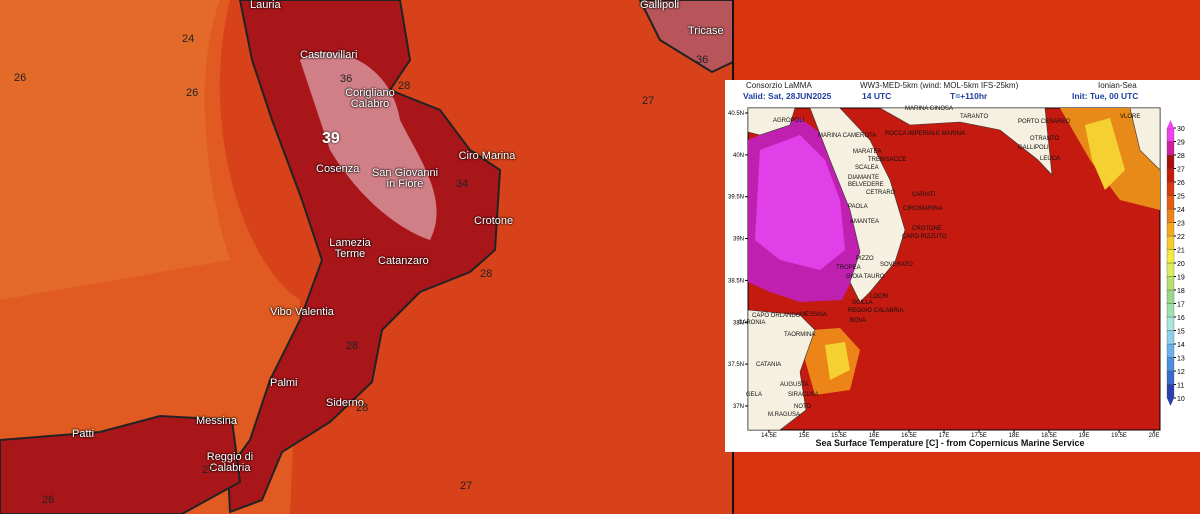  I want to click on place-label: LOCRI, so click(879, 297).